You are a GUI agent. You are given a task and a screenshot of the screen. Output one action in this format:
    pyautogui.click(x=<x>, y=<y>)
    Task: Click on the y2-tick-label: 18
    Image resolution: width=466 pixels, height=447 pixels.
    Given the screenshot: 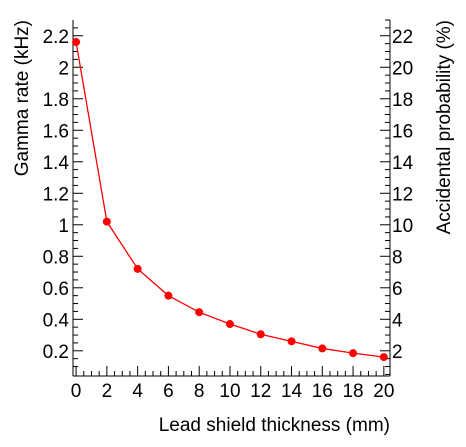 What is the action you would take?
    pyautogui.click(x=402, y=100)
    